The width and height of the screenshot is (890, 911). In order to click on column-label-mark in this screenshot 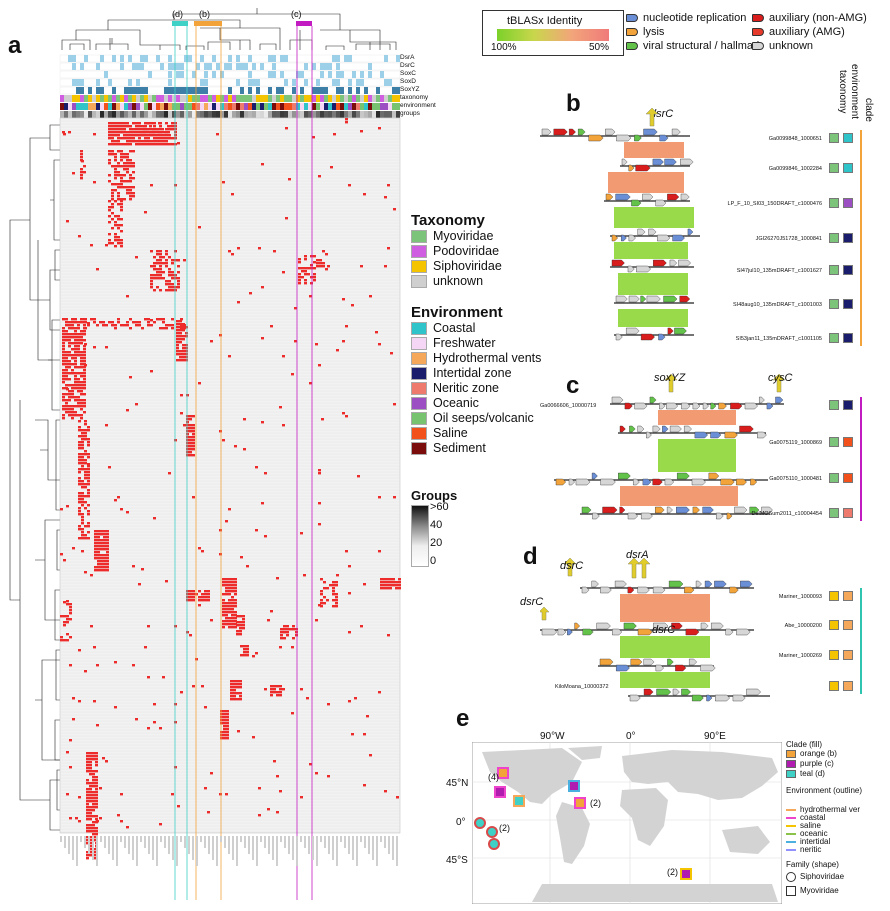, I will do `click(105, 842)`.